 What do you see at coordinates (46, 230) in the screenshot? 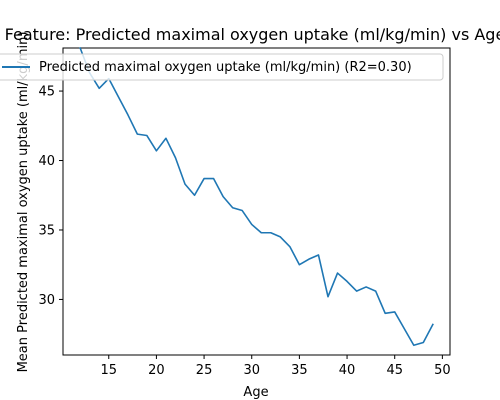
I see `y-tick-label: 35` at bounding box center [46, 230].